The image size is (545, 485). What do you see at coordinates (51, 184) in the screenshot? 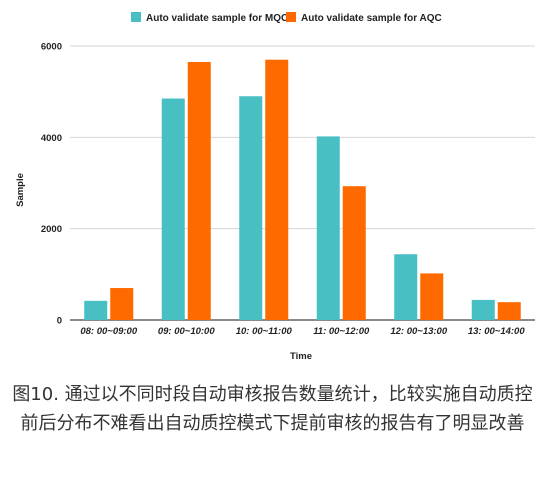
I see `y-axis-ticks: 0 2000 4000 6000` at bounding box center [51, 184].